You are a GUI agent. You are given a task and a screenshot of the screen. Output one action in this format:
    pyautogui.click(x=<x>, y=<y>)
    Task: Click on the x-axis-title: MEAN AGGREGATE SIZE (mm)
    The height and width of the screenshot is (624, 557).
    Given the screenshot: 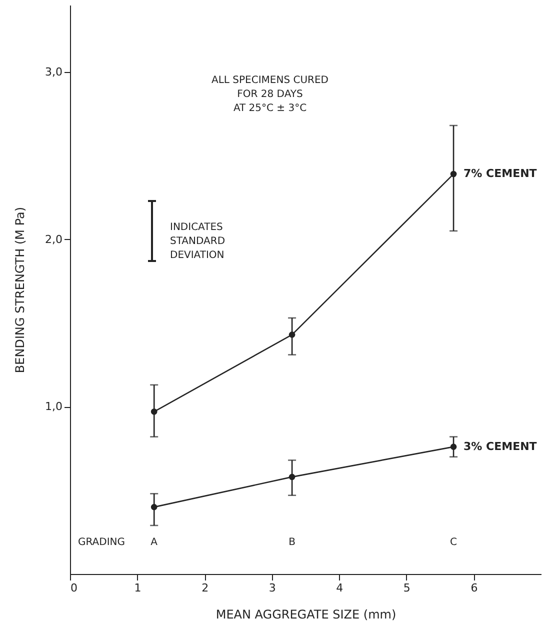 What is the action you would take?
    pyautogui.click(x=306, y=615)
    